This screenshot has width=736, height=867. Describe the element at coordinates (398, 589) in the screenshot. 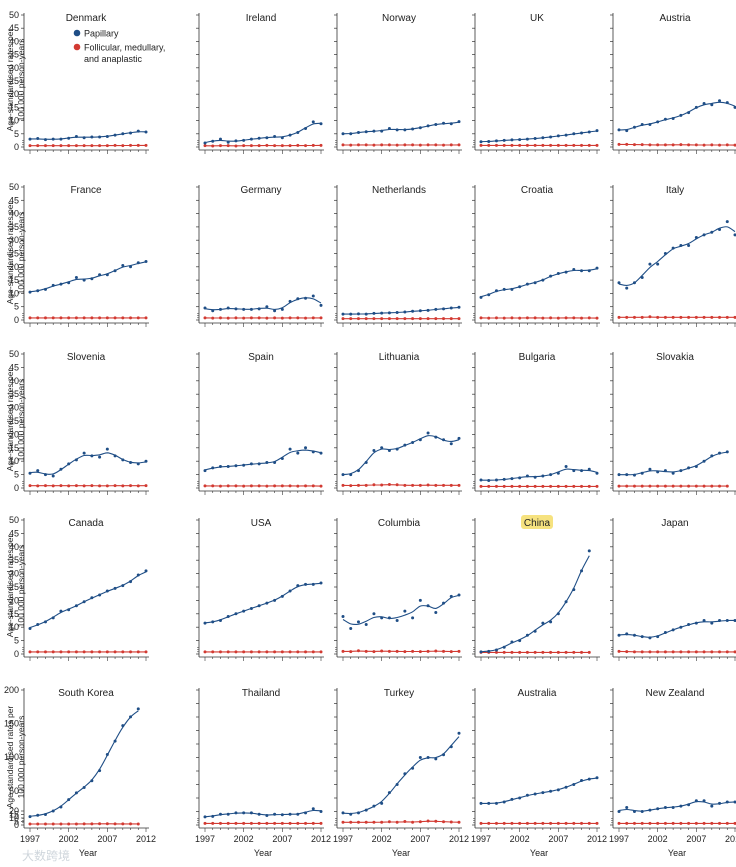

I see `panel-columbia: Columbia` at that location.